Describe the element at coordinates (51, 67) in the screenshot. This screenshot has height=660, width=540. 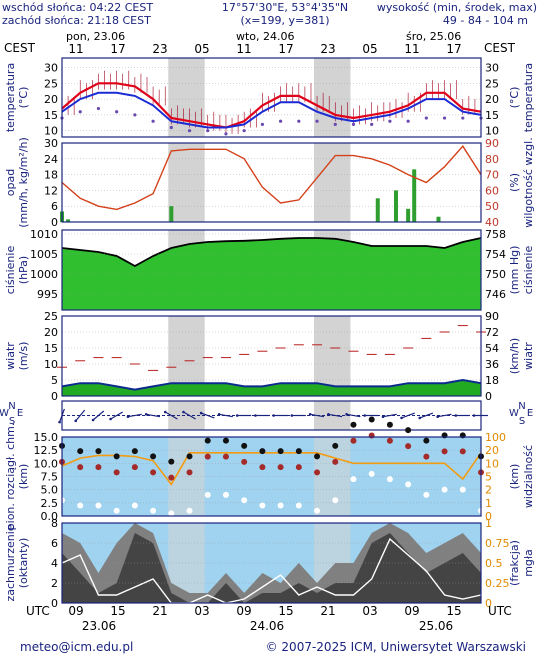
I see `temperature-tick-label-left: 30` at that location.